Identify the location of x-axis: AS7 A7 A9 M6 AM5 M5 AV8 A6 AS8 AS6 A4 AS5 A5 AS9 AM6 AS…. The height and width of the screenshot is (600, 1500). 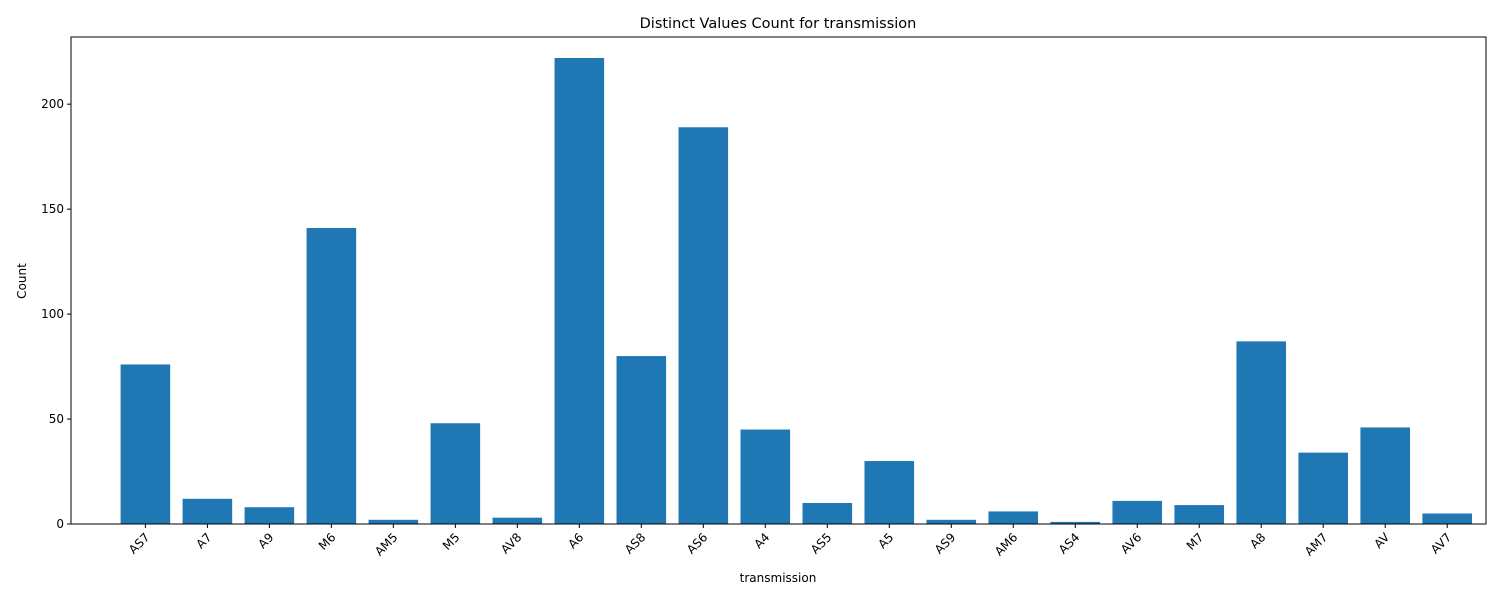
(790, 541).